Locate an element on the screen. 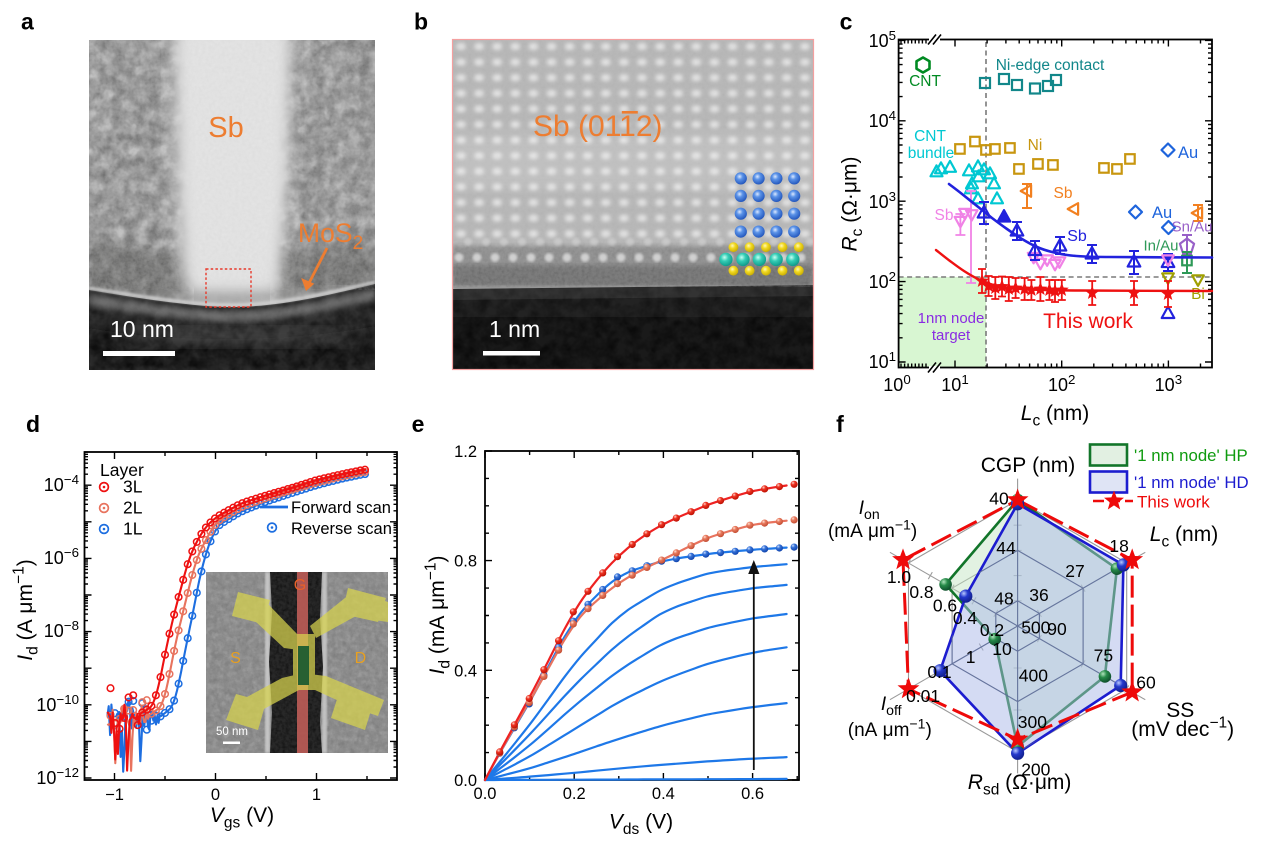 This screenshot has height=843, width=1266. svg-text: 10−6 is located at coordinates (61, 556).